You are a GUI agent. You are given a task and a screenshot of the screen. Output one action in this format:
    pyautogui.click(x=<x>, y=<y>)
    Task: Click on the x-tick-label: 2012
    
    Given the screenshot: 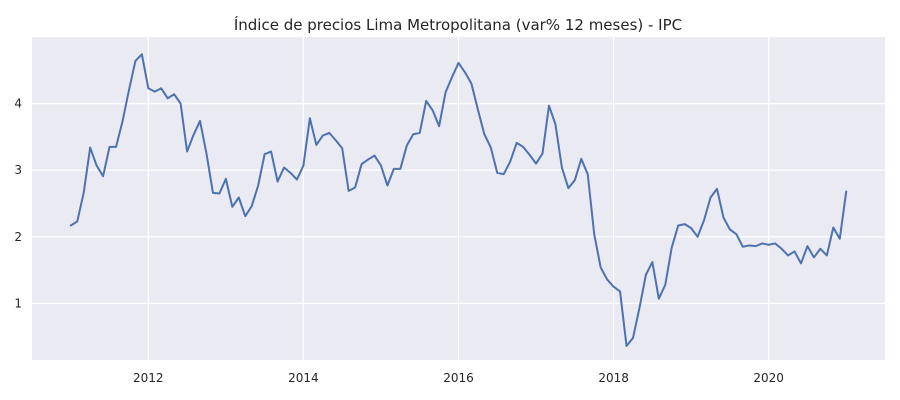 What is the action you would take?
    pyautogui.click(x=148, y=378)
    